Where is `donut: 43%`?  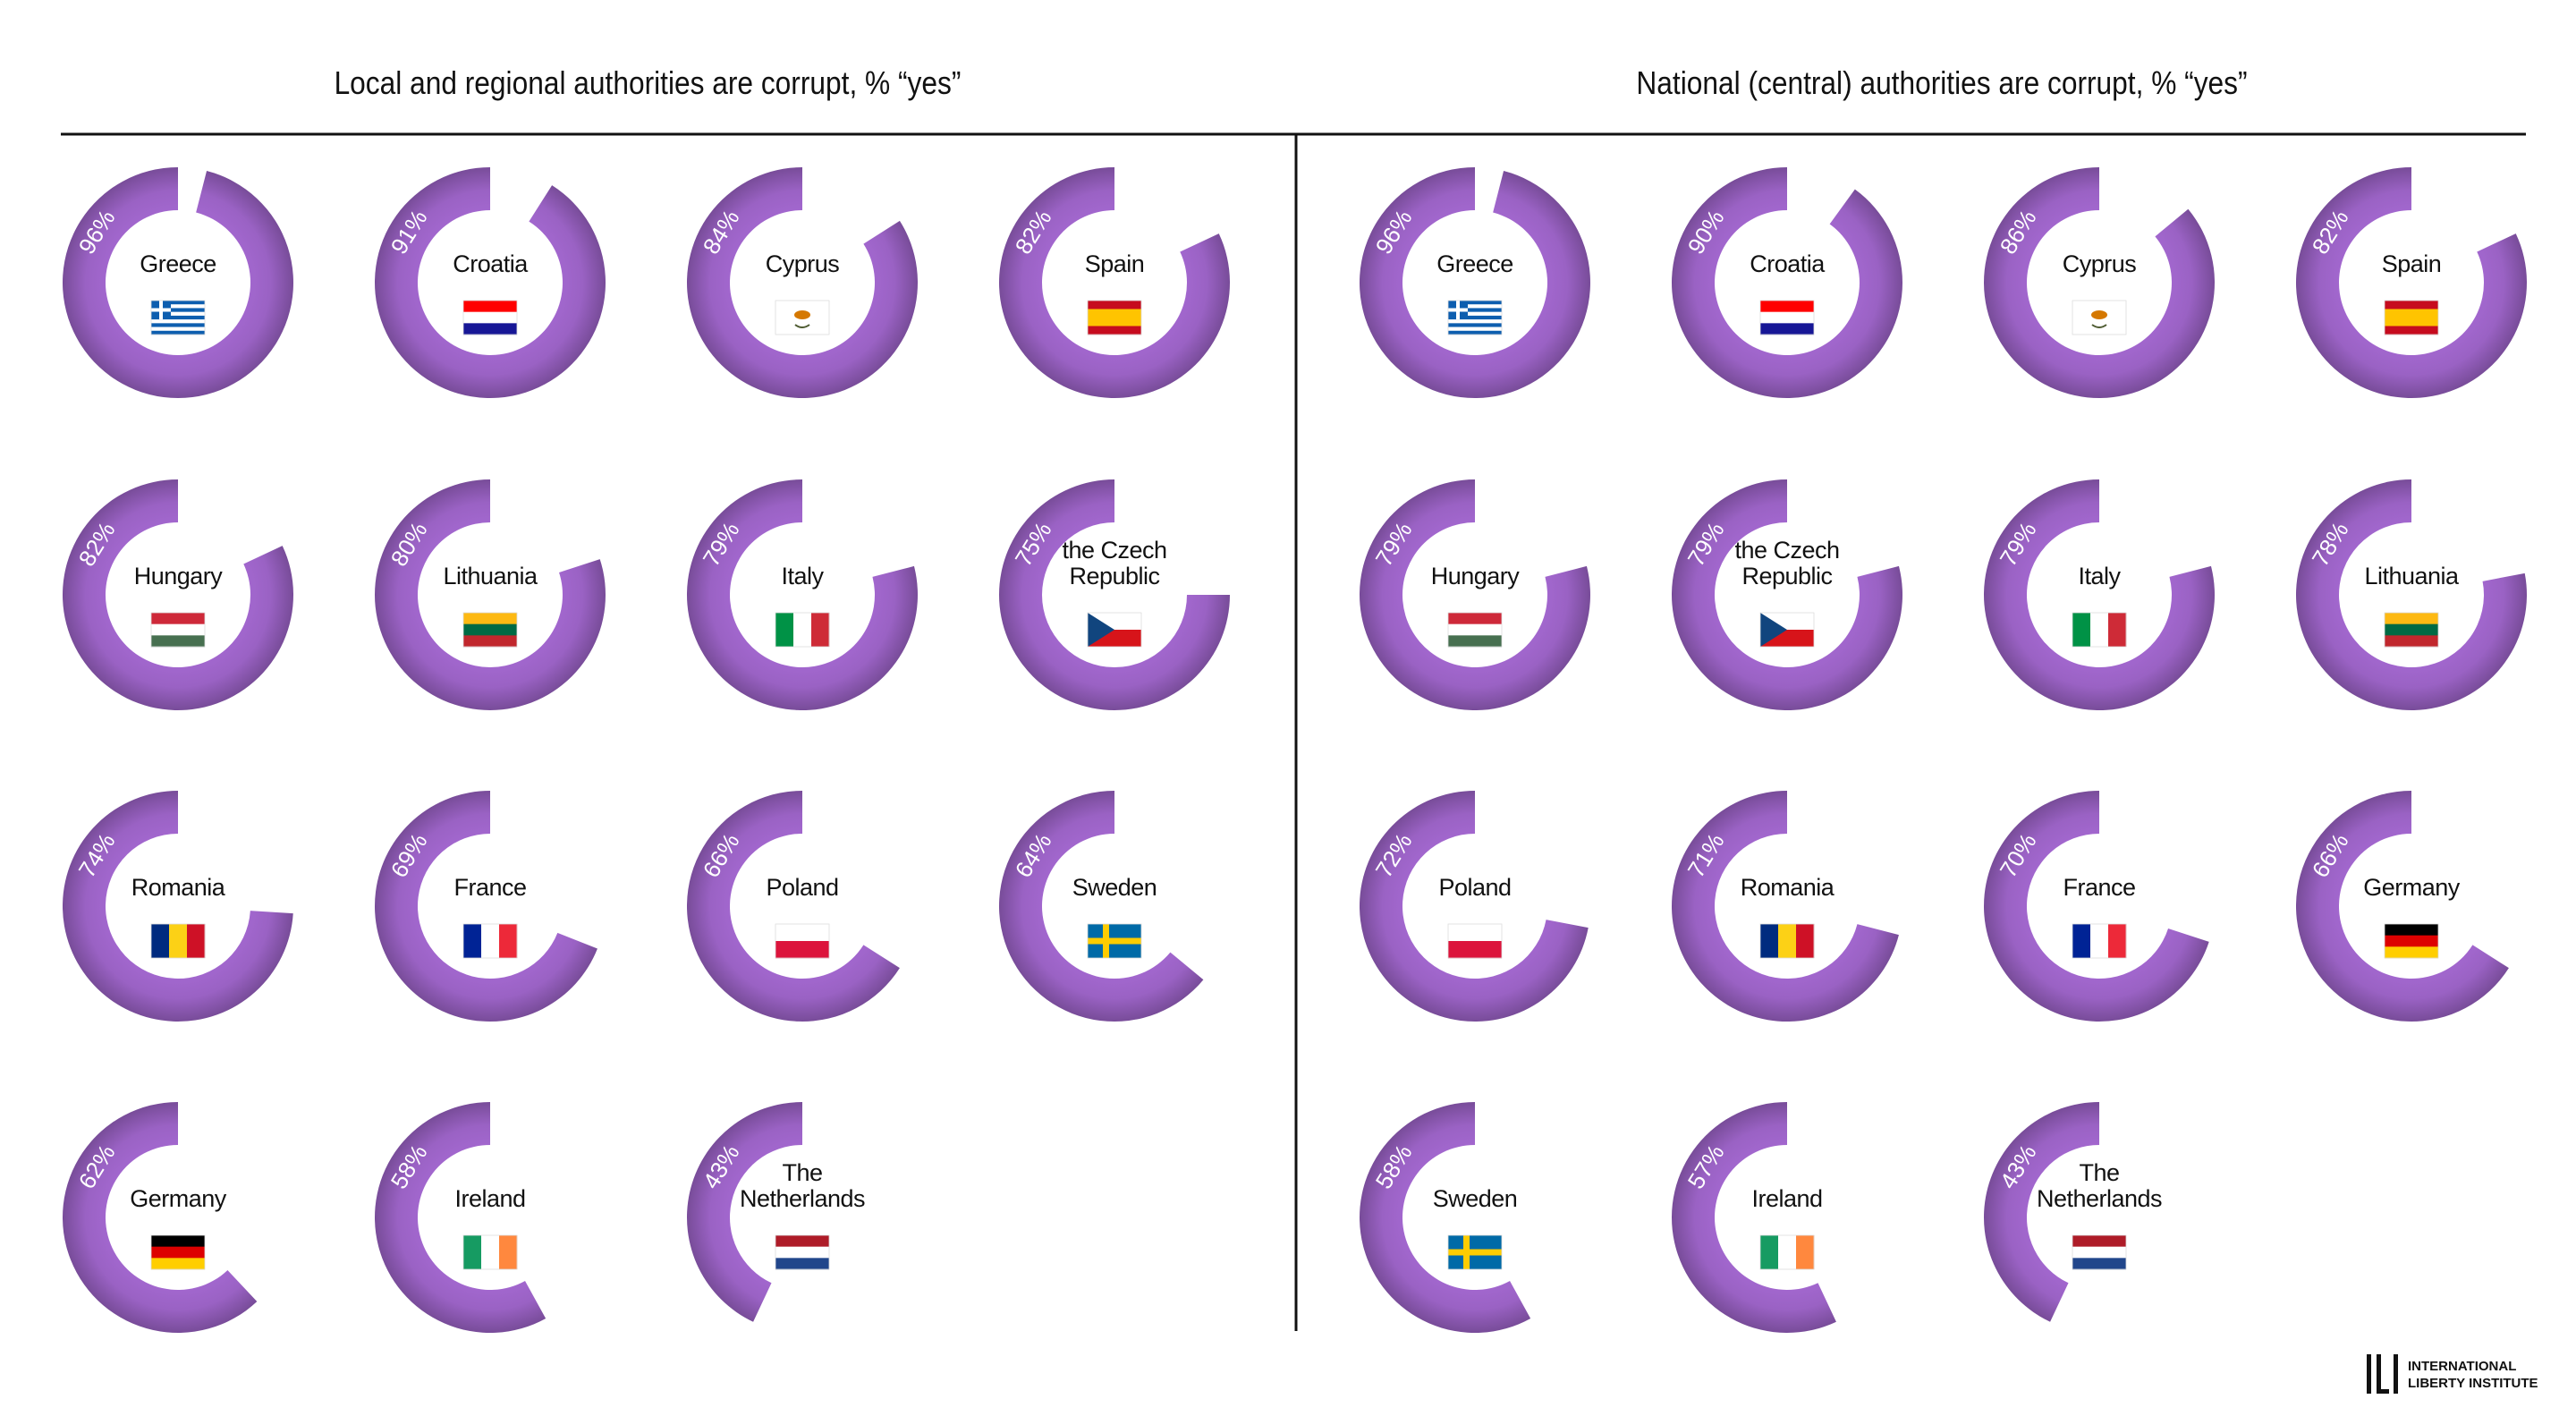
donut: 43% is located at coordinates (2055, 1212).